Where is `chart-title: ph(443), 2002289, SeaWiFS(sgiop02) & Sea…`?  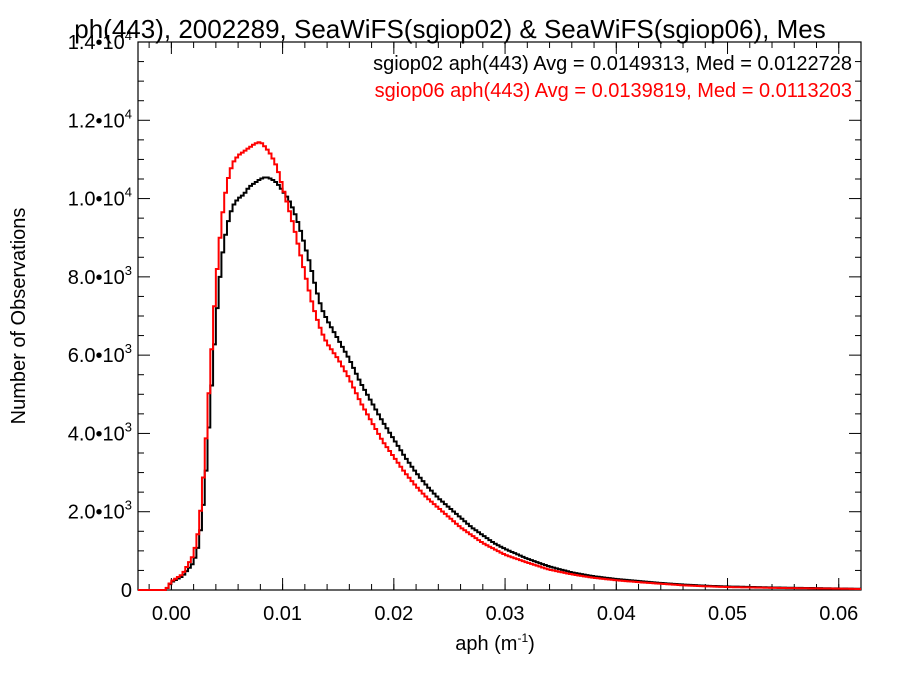 chart-title: ph(443), 2002289, SeaWiFS(sgiop02) & Sea… is located at coordinates (449, 29).